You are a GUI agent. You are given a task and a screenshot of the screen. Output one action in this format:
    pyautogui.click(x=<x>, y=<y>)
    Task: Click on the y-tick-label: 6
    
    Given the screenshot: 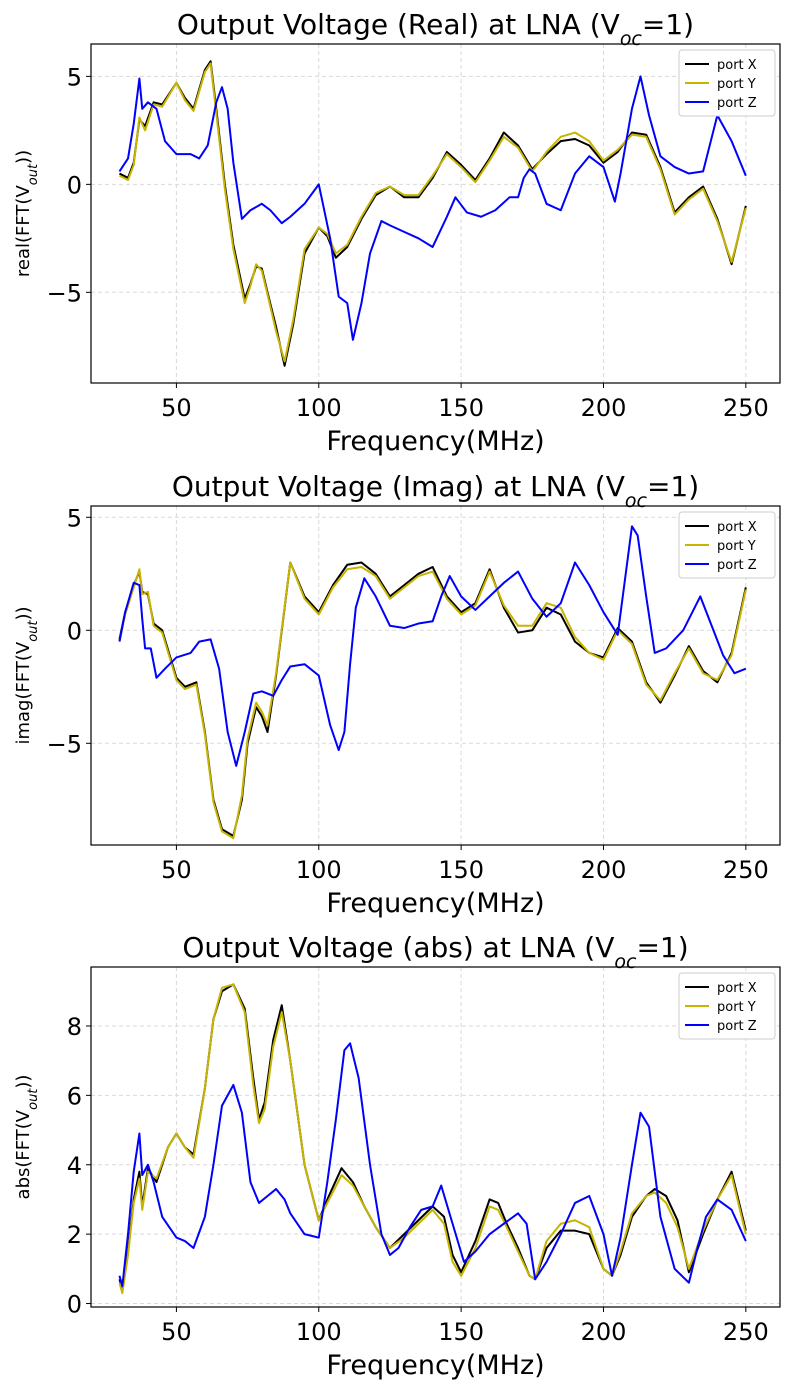 What is the action you would take?
    pyautogui.click(x=74, y=1096)
    